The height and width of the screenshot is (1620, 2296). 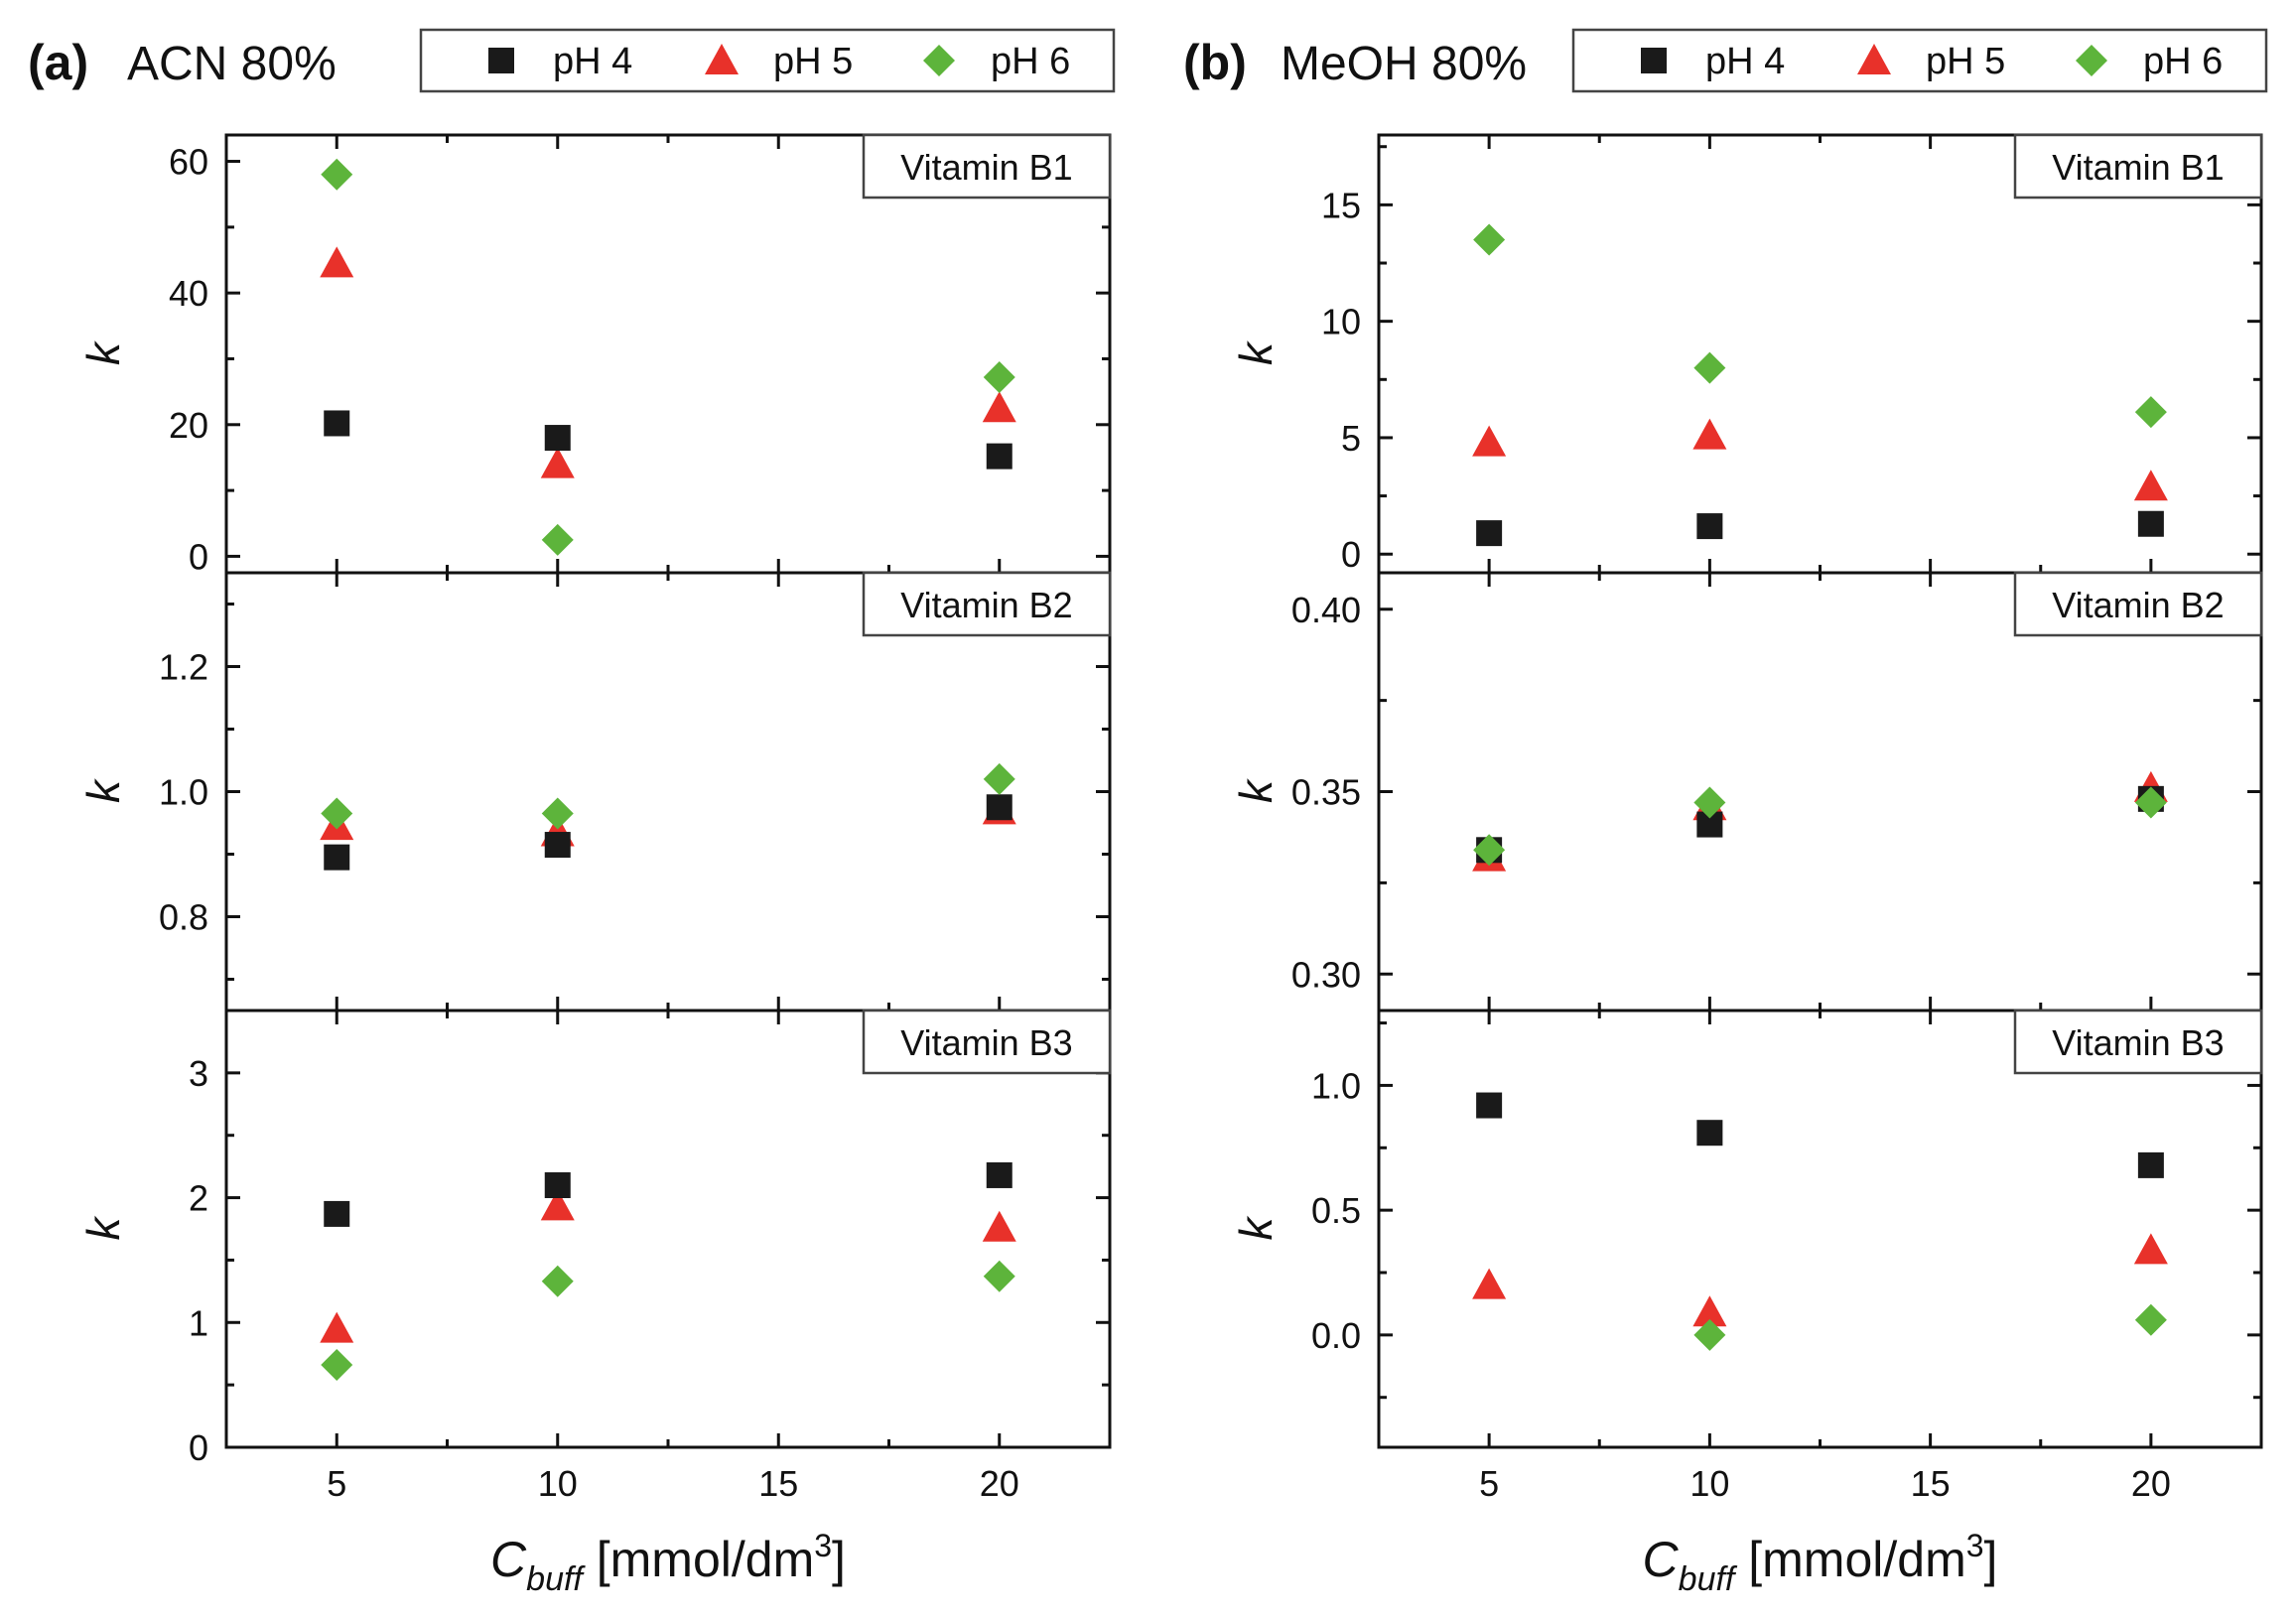 What do you see at coordinates (198, 1322) in the screenshot?
I see `y-tick-label: 1` at bounding box center [198, 1322].